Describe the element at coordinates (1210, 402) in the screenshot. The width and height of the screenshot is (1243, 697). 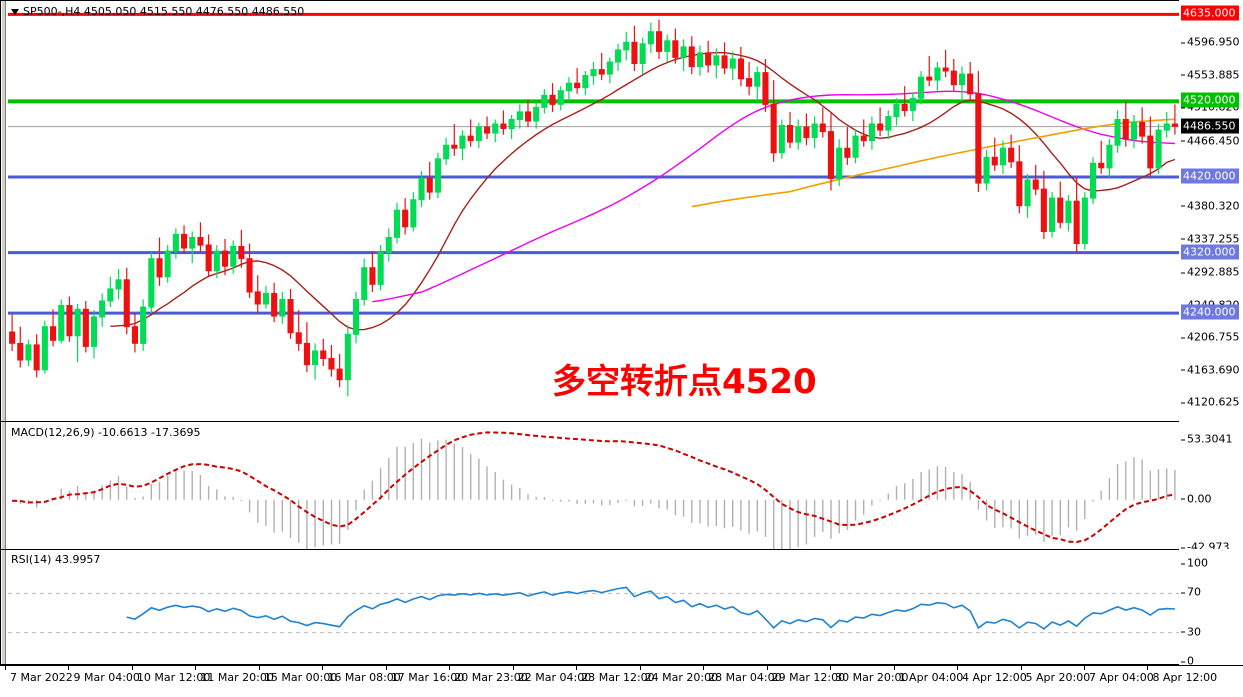
I see `price-tick: 4120.625` at that location.